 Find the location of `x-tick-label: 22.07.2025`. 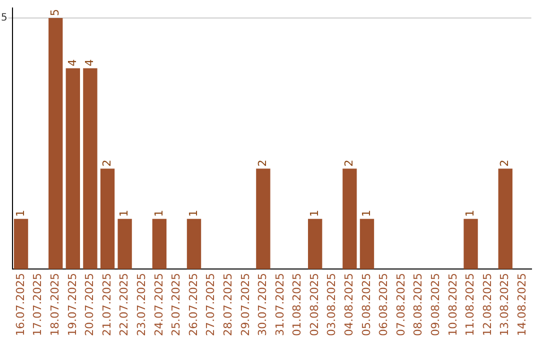

x-tick-label: 22.07.2025 is located at coordinates (124, 304).